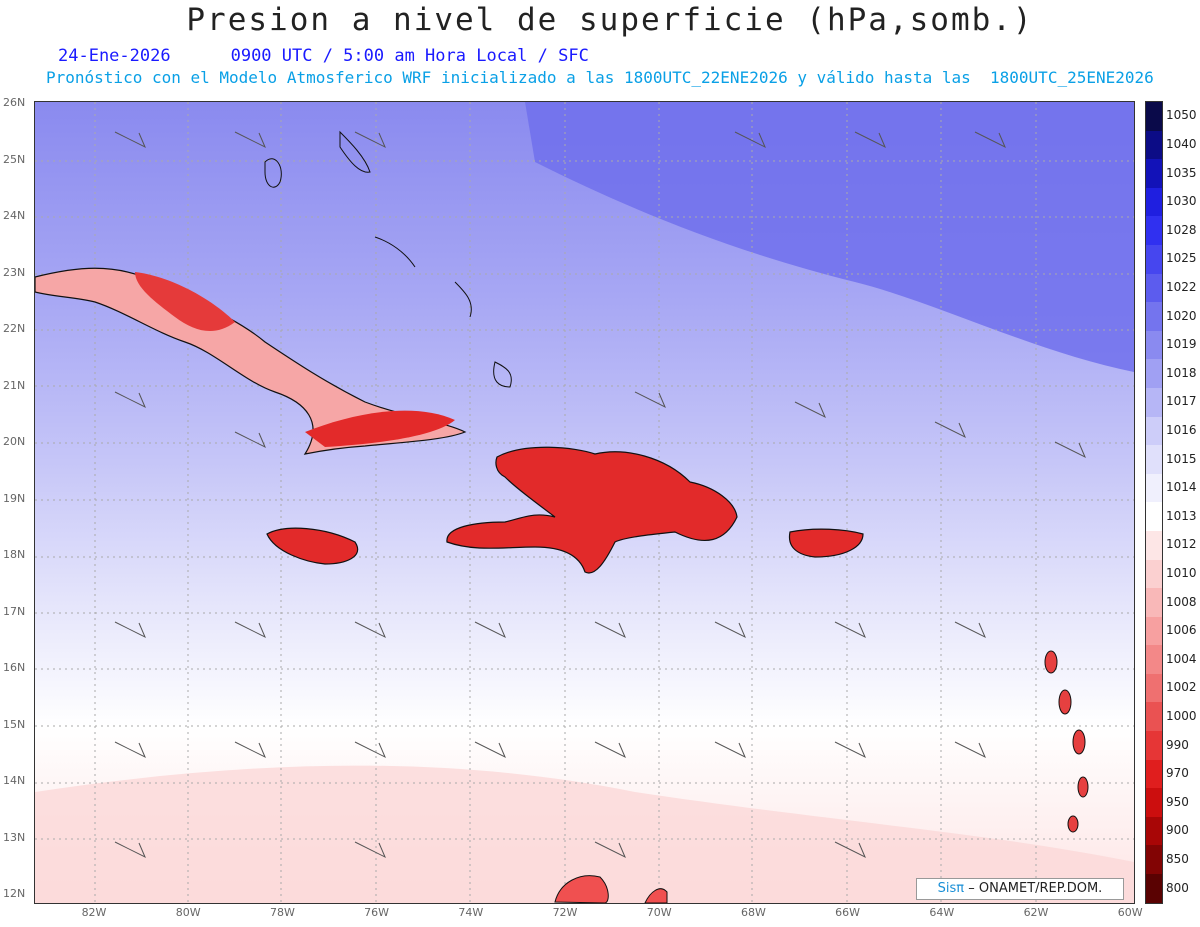 The width and height of the screenshot is (1200, 927). I want to click on credit-box: Sisπ – ONAMET/REP.DOM., so click(1020, 889).